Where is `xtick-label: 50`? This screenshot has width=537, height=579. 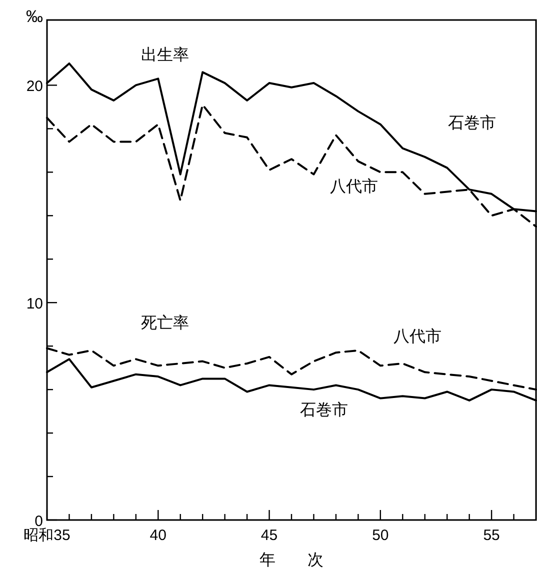 xtick-label: 50 is located at coordinates (380, 535).